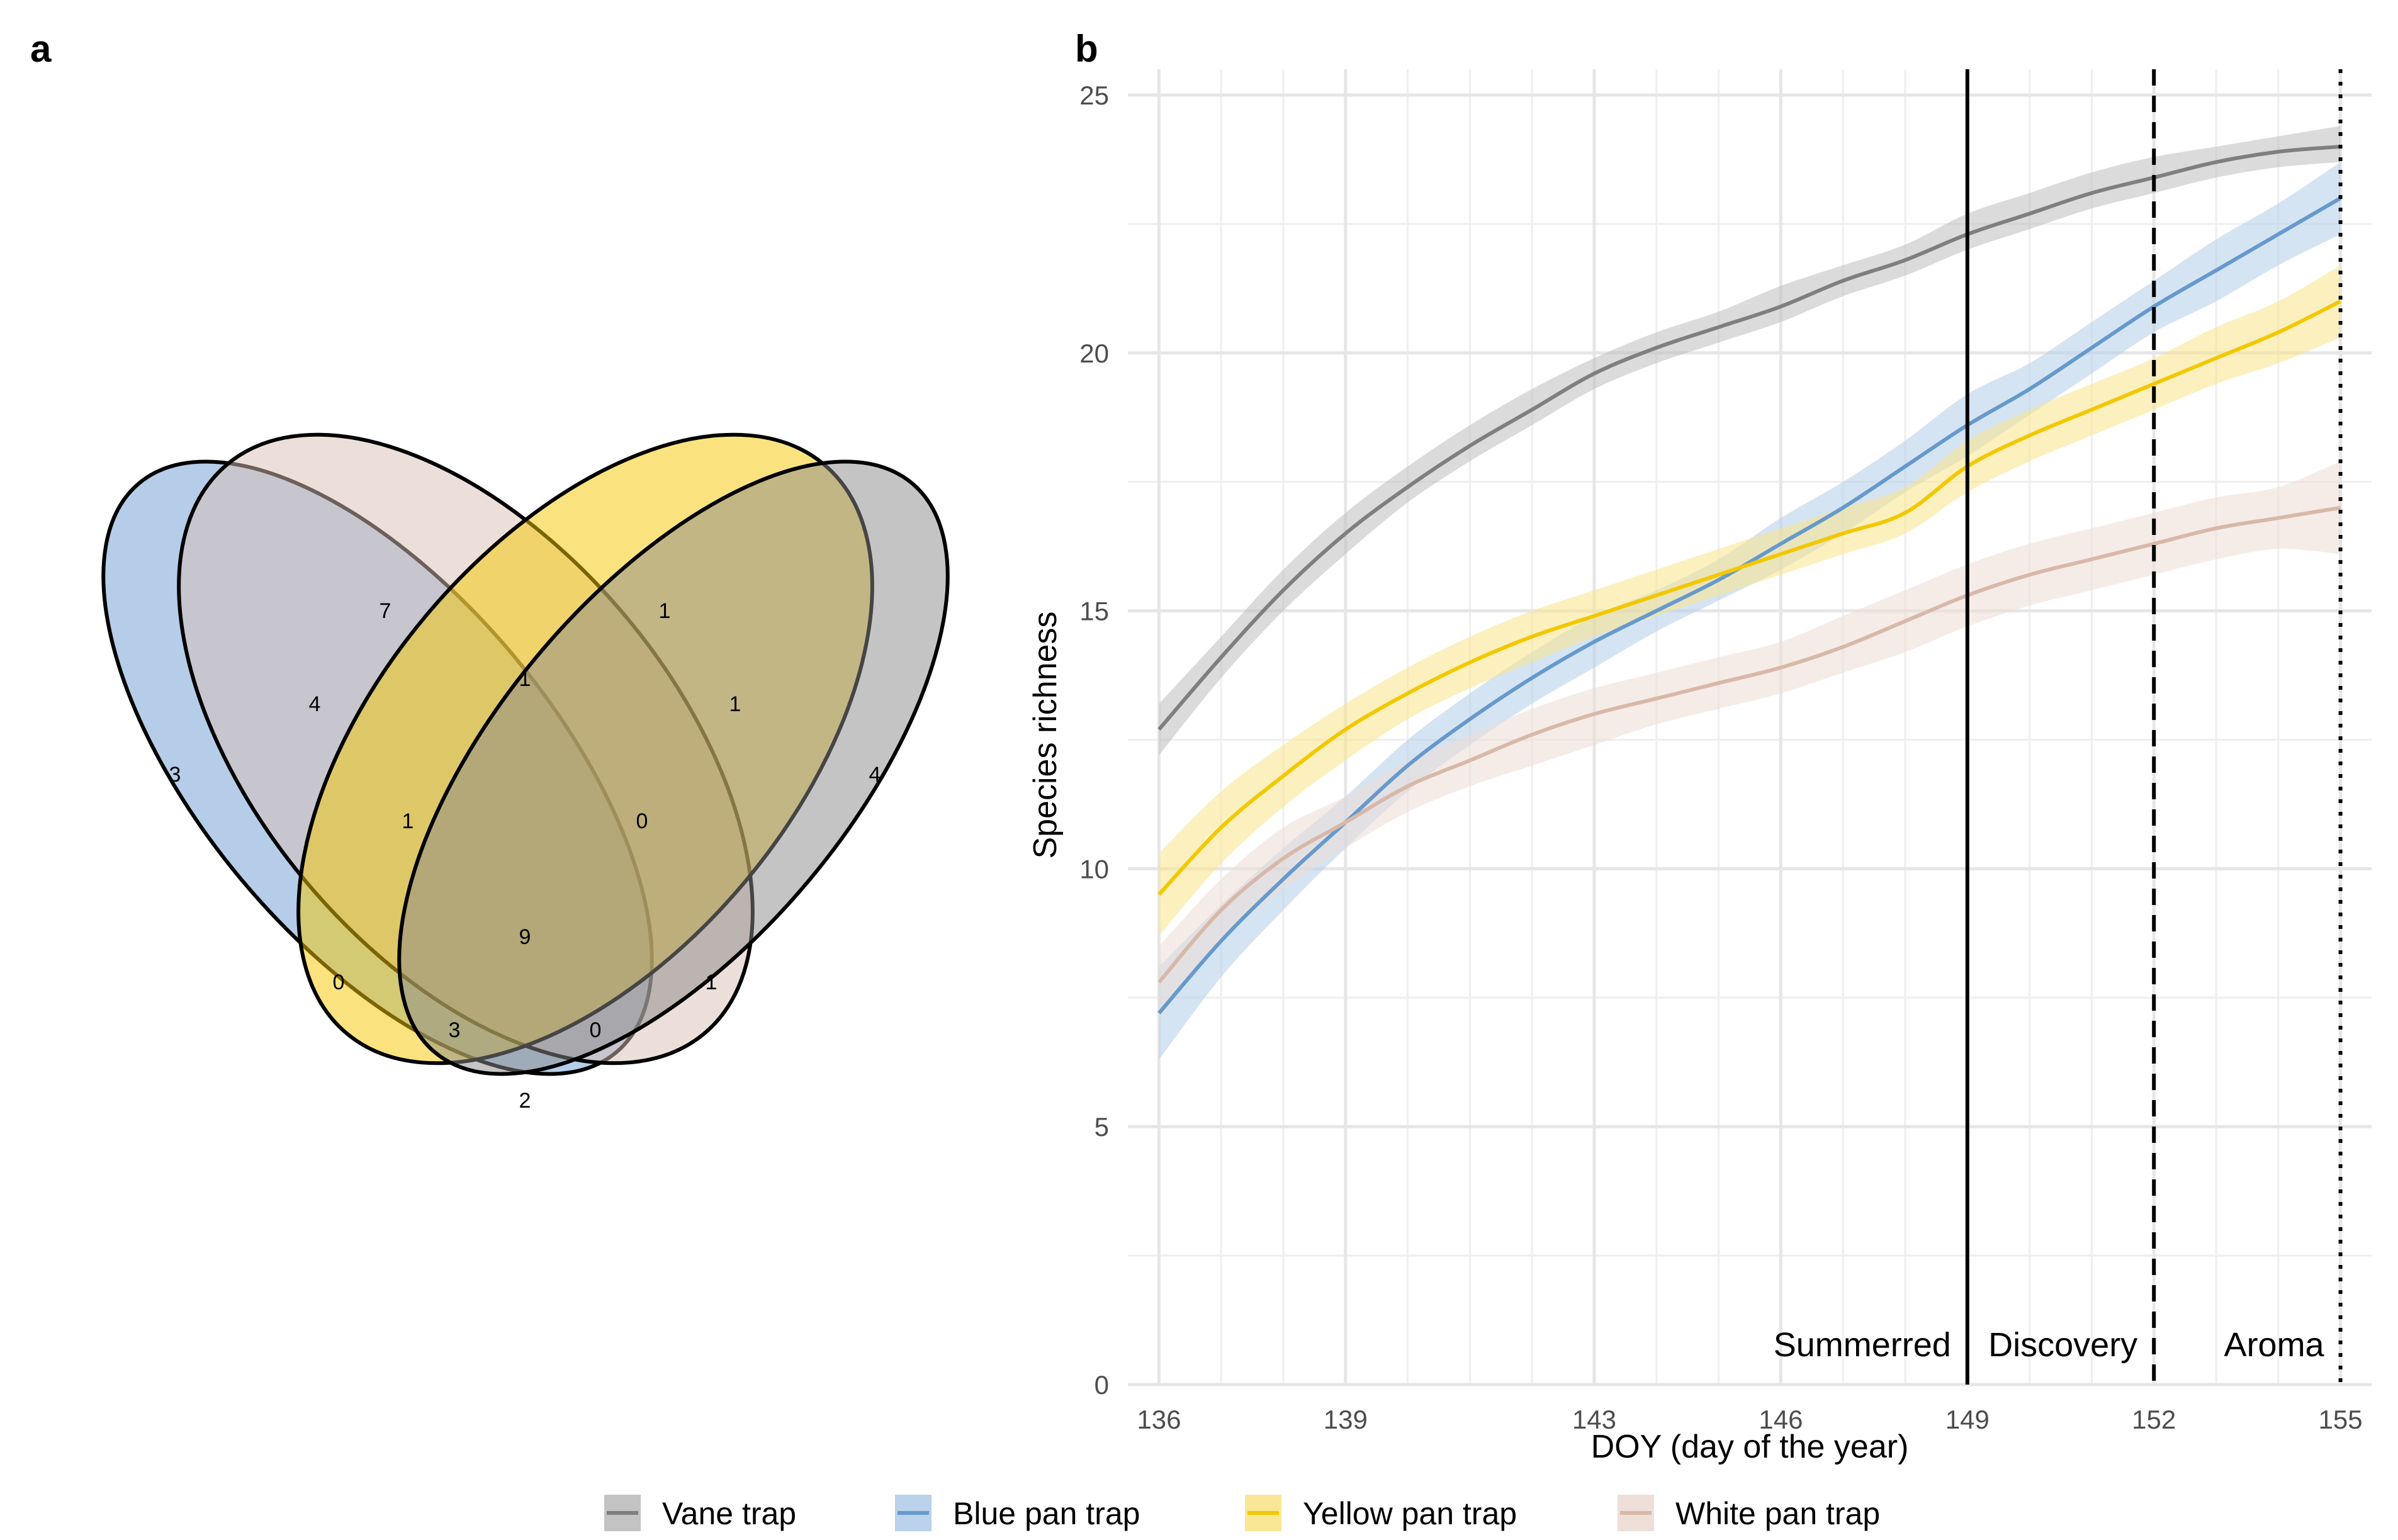 Image resolution: width=2398 pixels, height=1540 pixels. What do you see at coordinates (525, 937) in the screenshot?
I see `venn-count-all-four: 9` at bounding box center [525, 937].